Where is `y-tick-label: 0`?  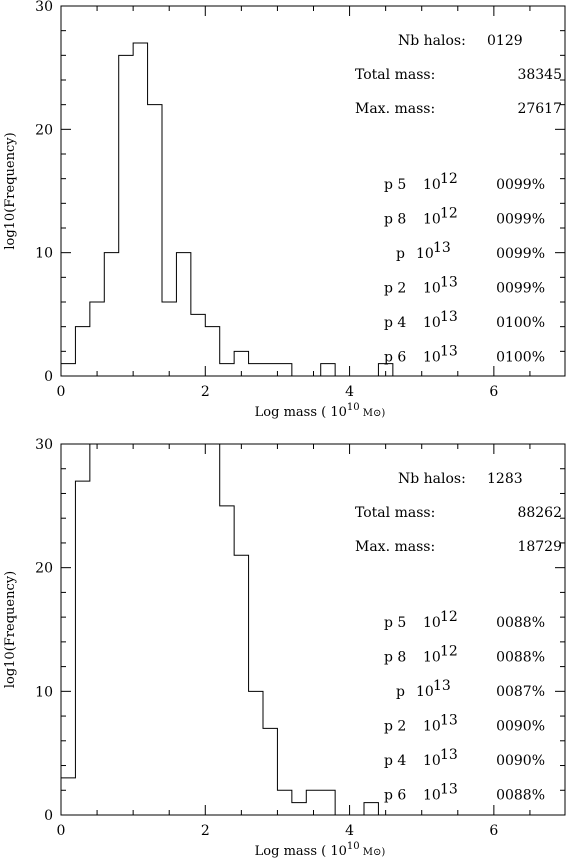
y-tick-label: 0 is located at coordinates (48, 377).